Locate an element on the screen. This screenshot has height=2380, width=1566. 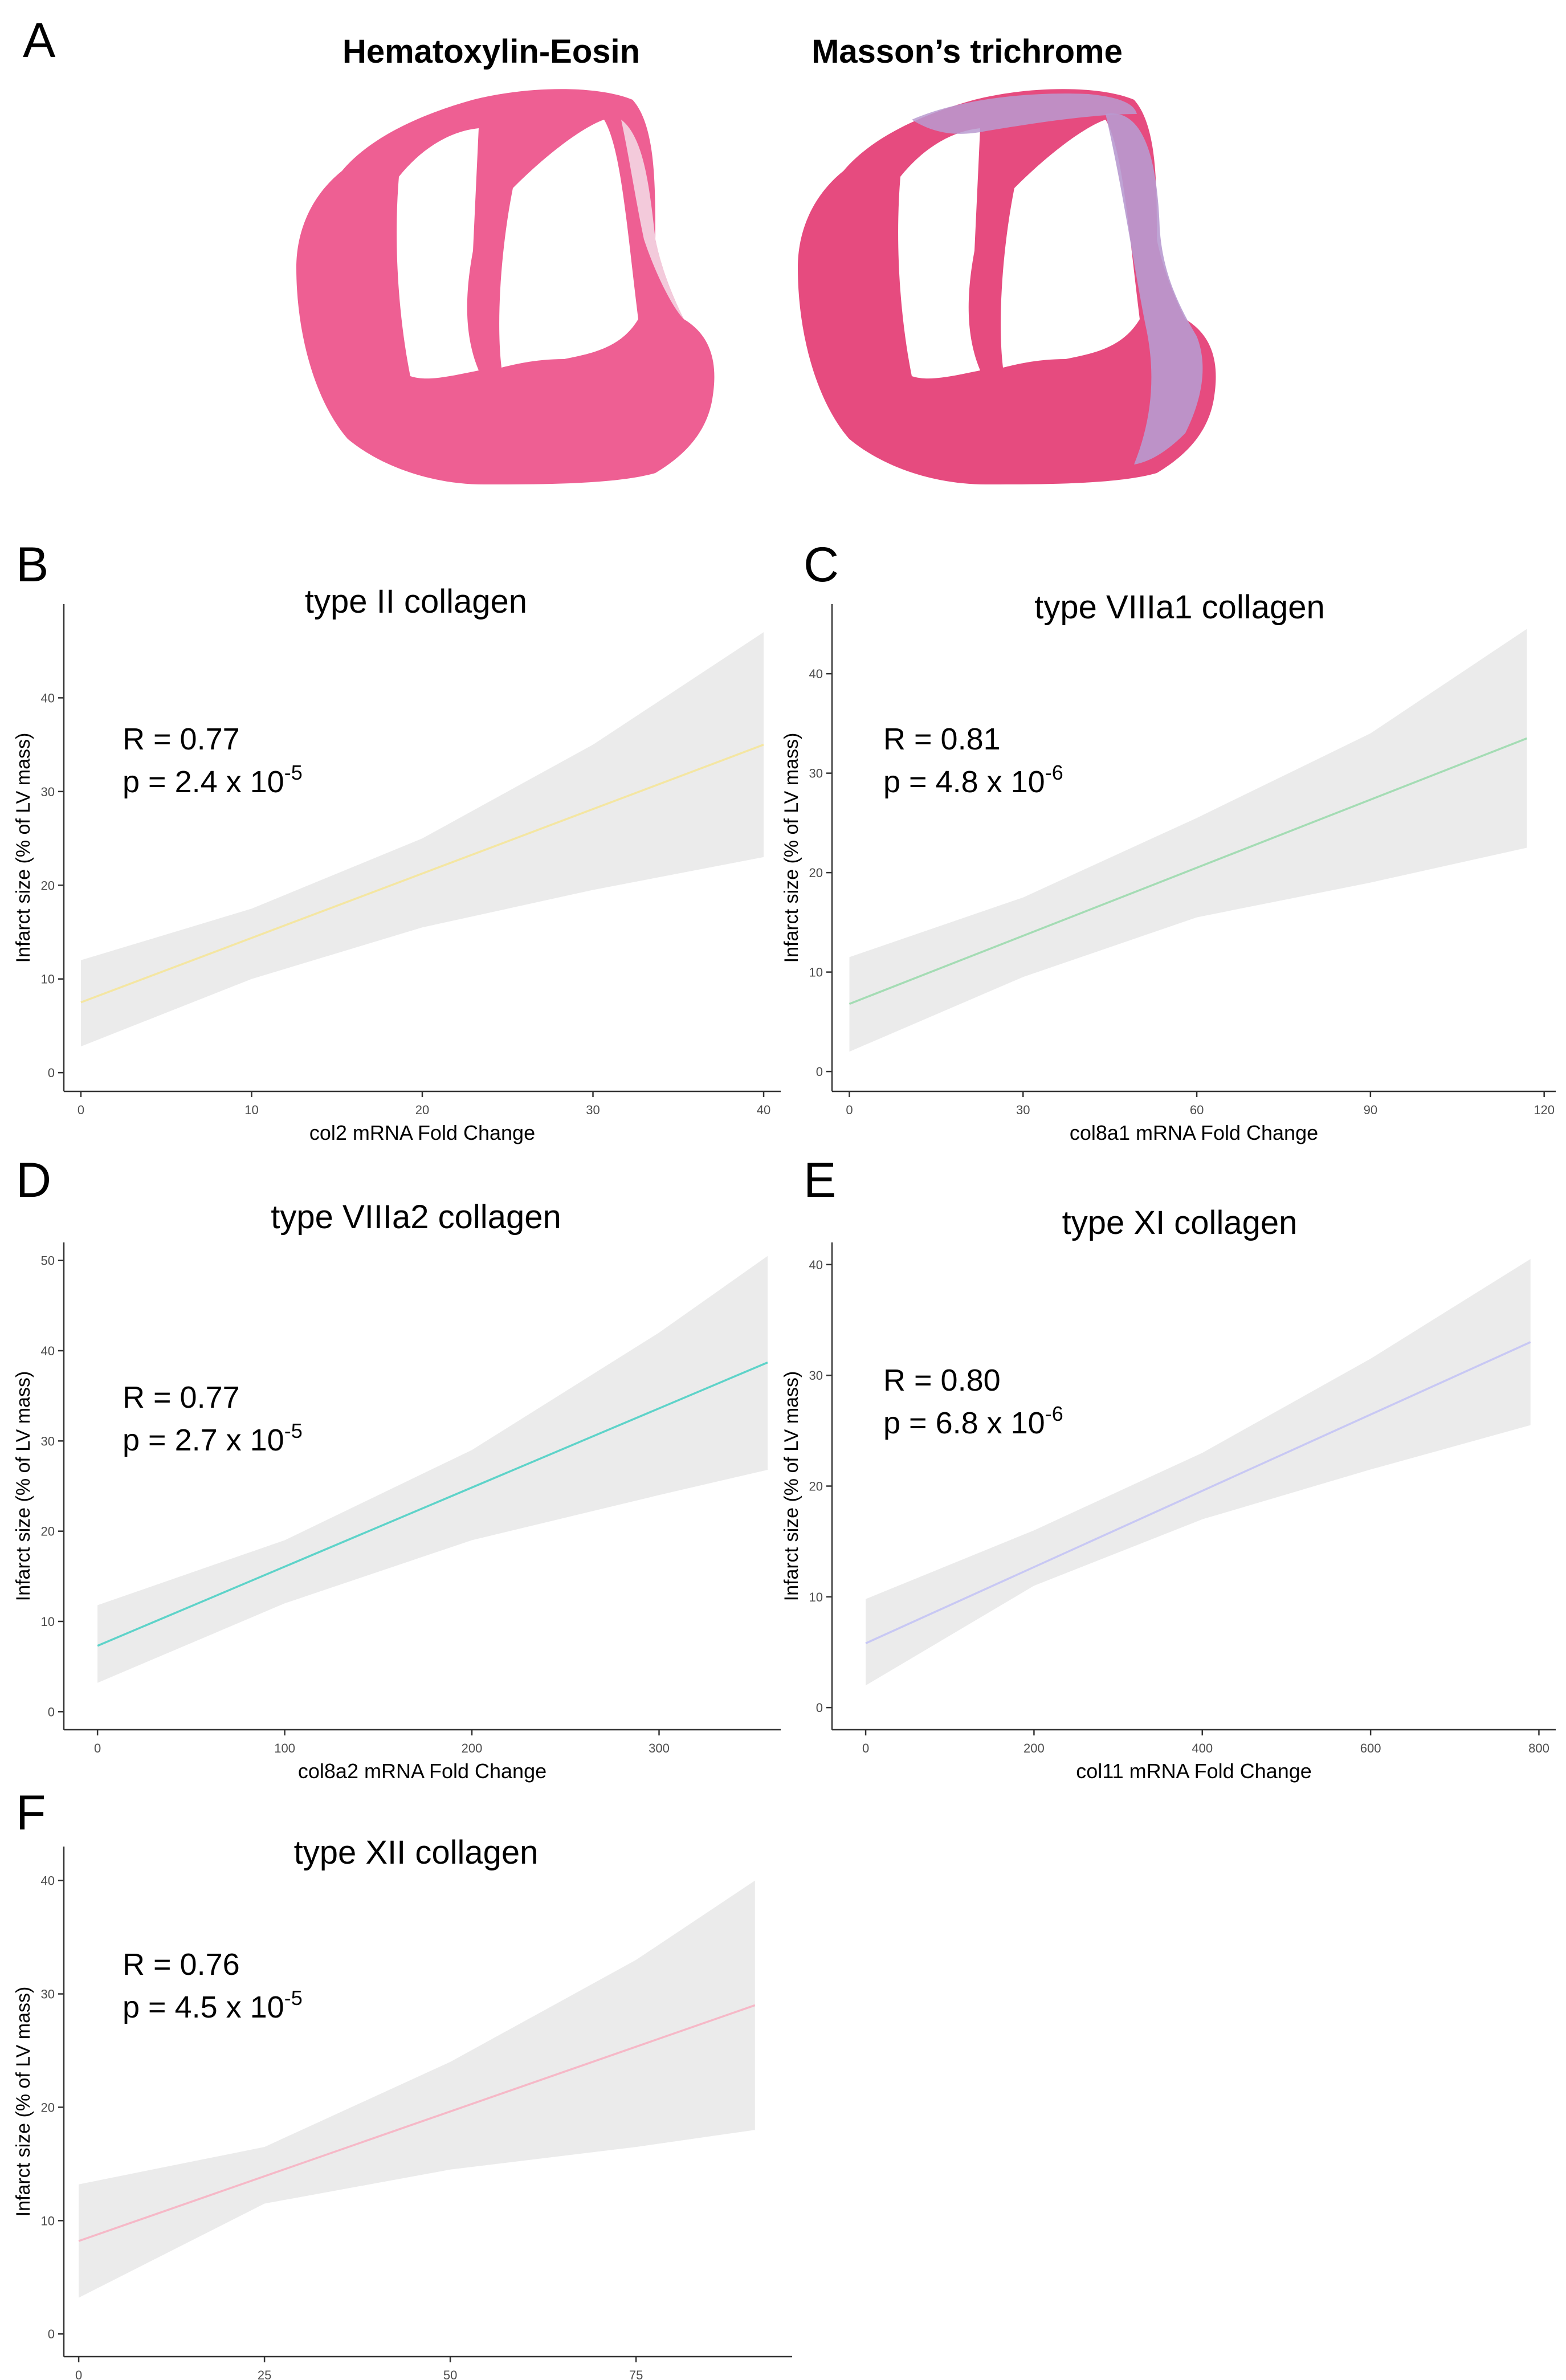
he-tissue is located at coordinates (505, 286).